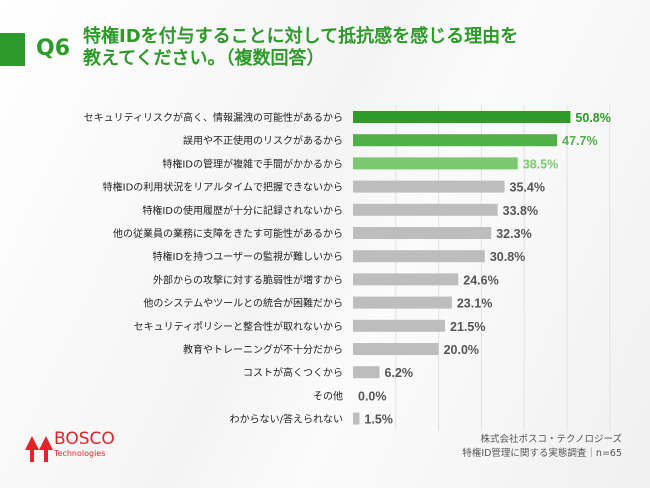 The width and height of the screenshot is (650, 488). Describe the element at coordinates (242, 210) in the screenshot. I see `category-label: 特権IDの使用履歴が十分に記録されないから` at that location.